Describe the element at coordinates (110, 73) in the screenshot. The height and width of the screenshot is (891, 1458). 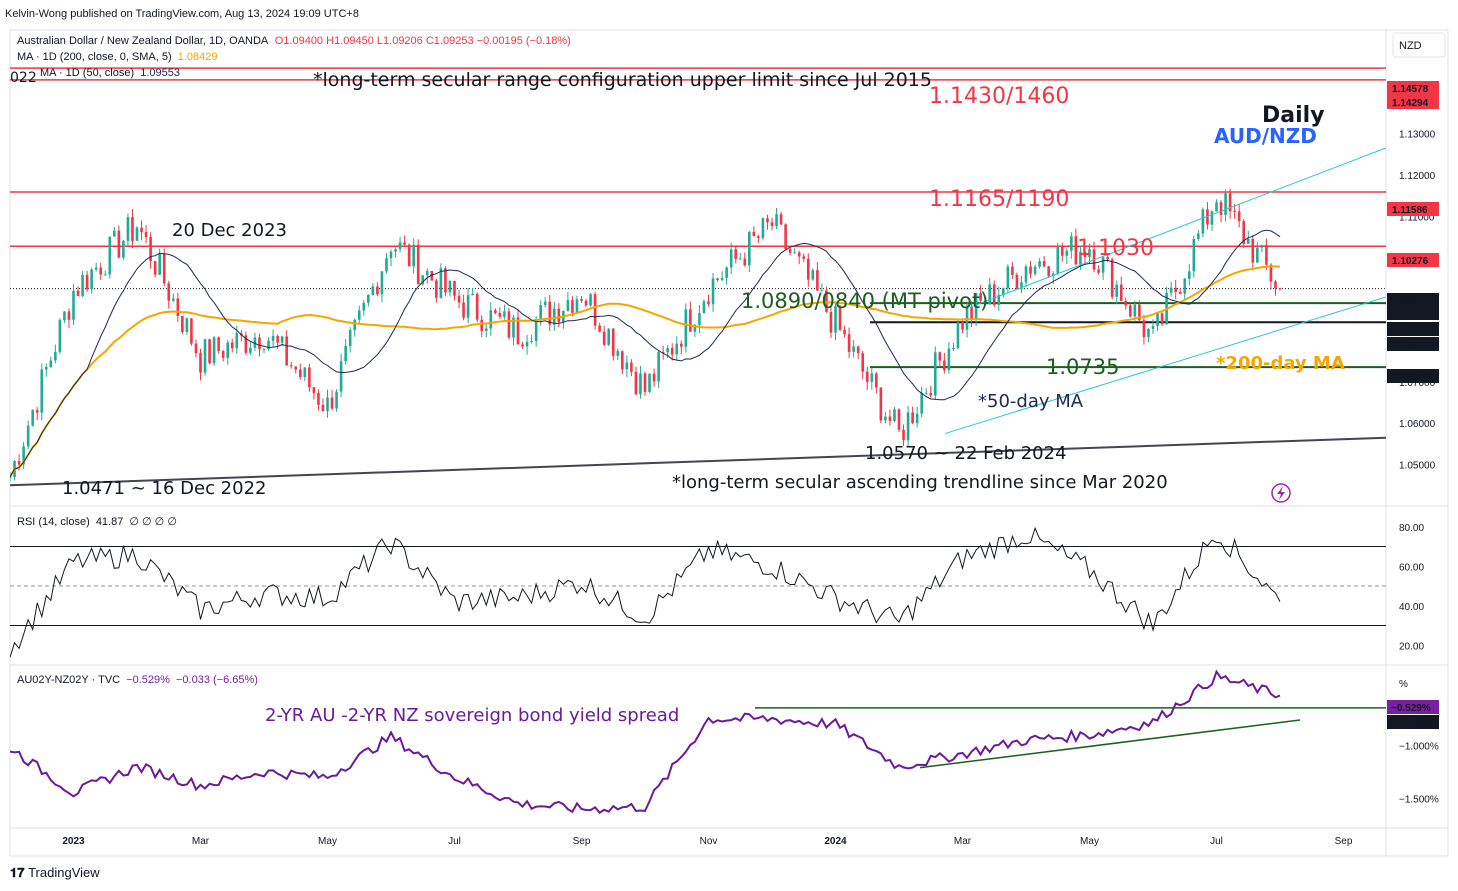
I see `ma50-legend: MA · 1D (50, close) 1.09553` at that location.